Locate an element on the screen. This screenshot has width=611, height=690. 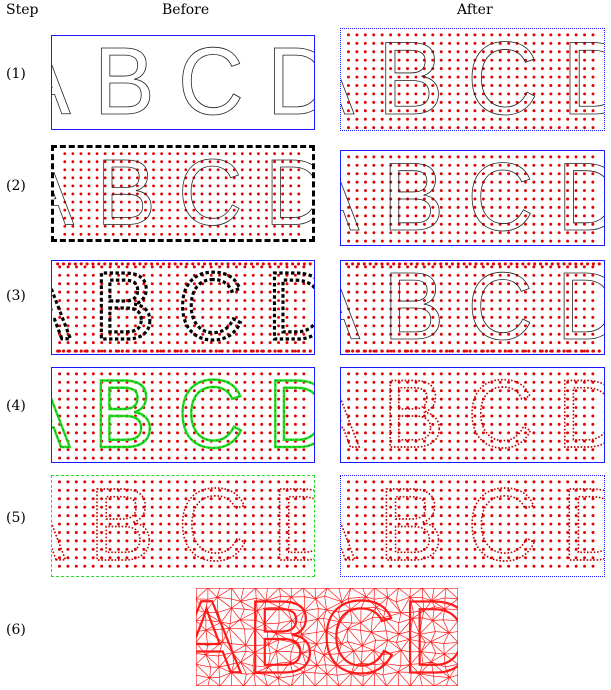
abcd-letters: ABCD is located at coordinates (472, 79).